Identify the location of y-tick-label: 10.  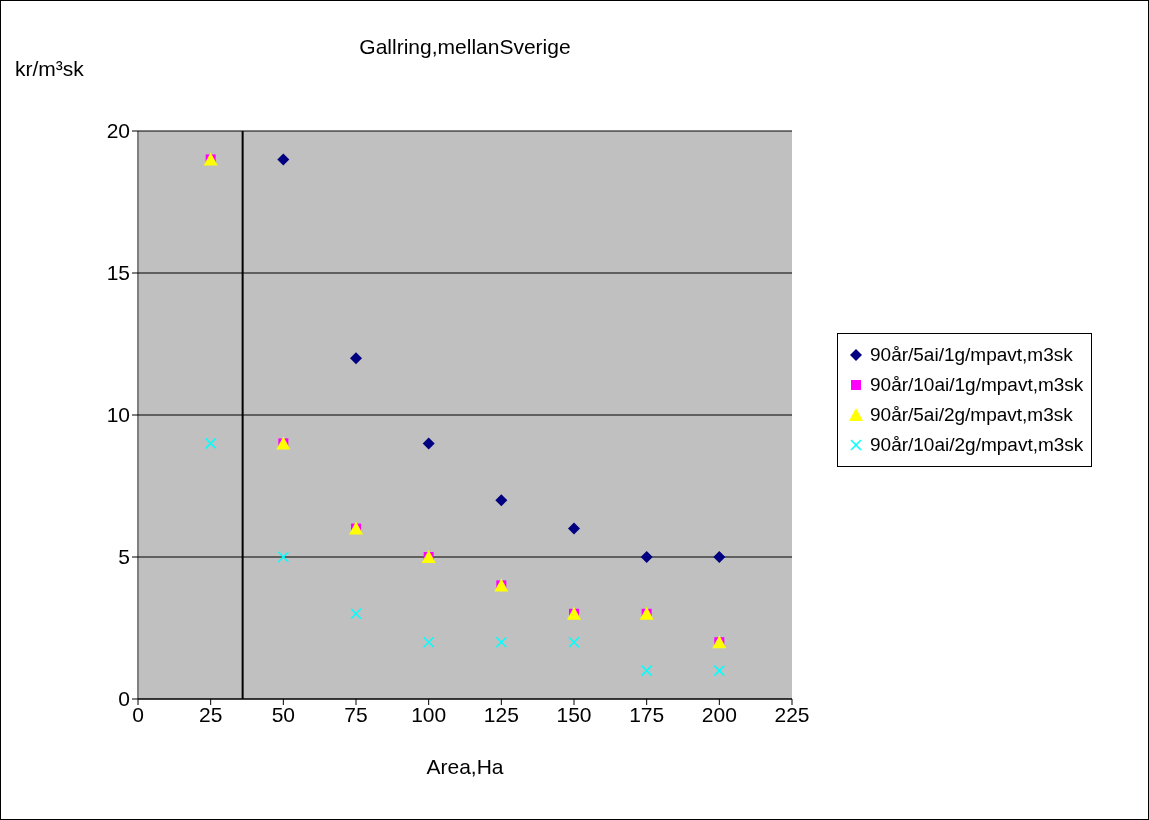
(118, 415).